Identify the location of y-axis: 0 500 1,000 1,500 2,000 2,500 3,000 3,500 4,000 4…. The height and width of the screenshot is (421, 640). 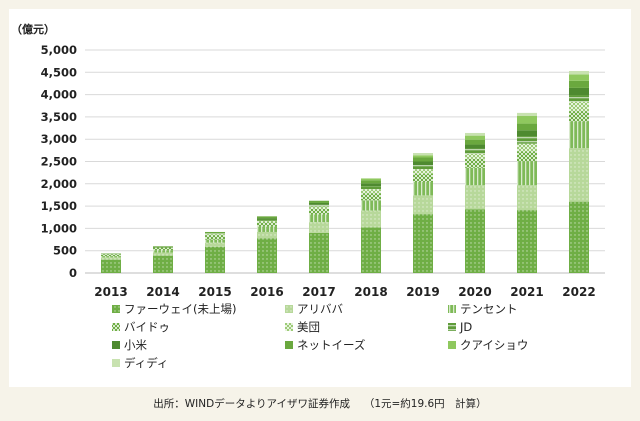
(59, 161).